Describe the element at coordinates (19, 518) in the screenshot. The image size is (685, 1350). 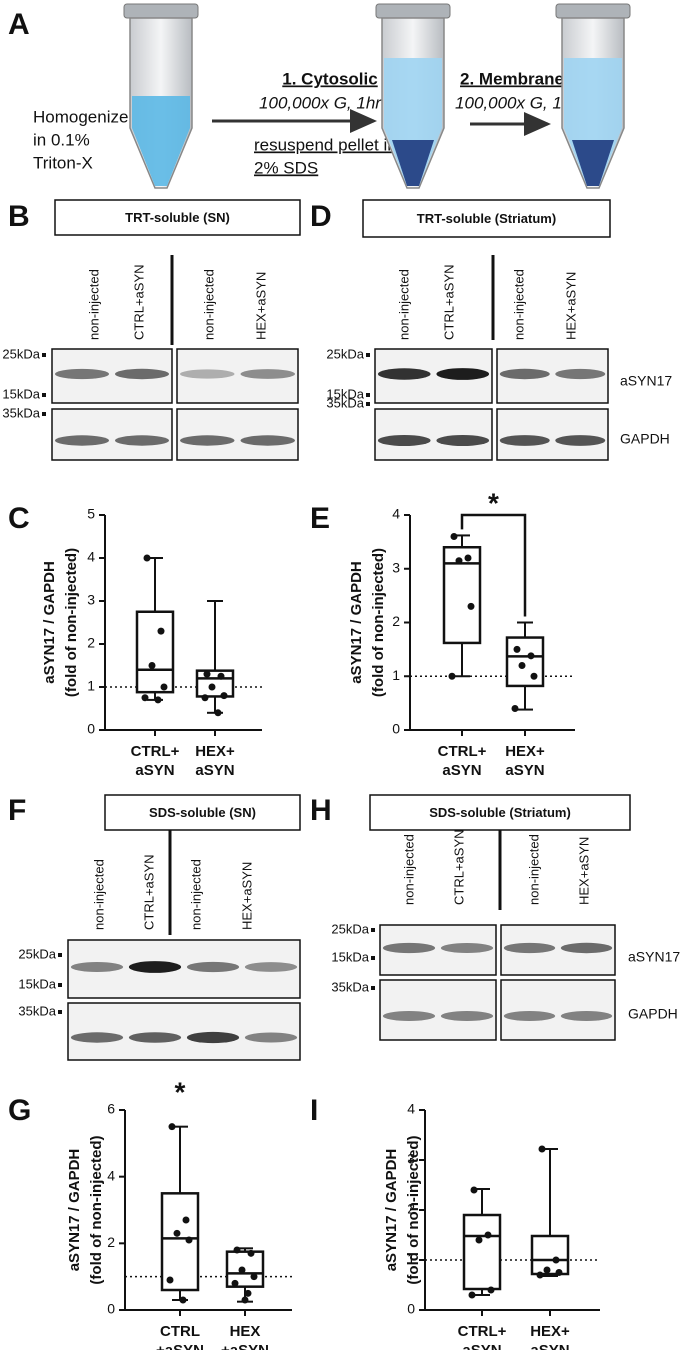
I see `panel-letter: C` at that location.